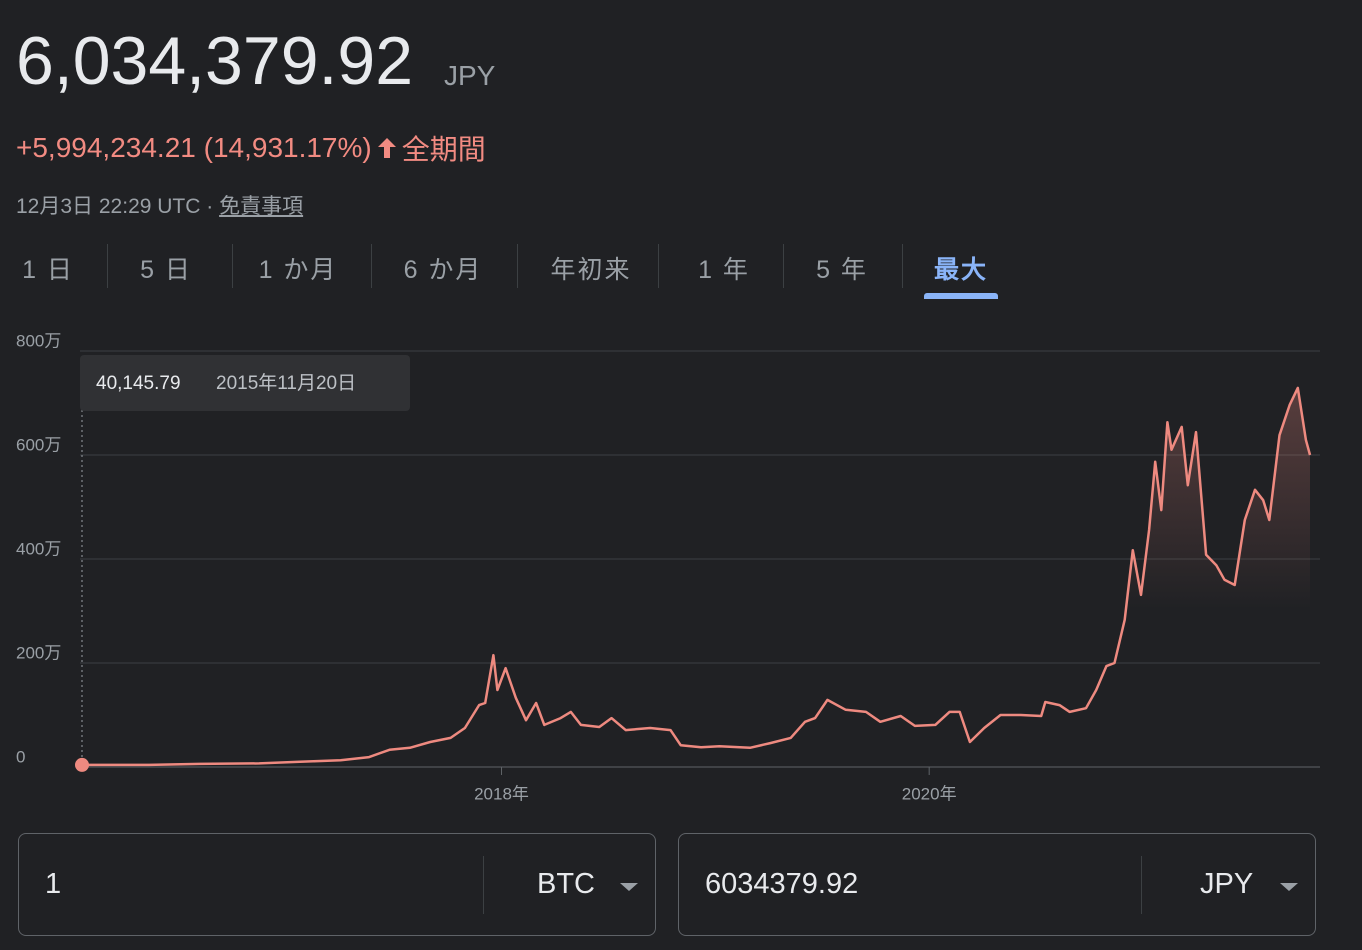  What do you see at coordinates (38, 340) in the screenshot?
I see `y-tick-label: 800万` at bounding box center [38, 340].